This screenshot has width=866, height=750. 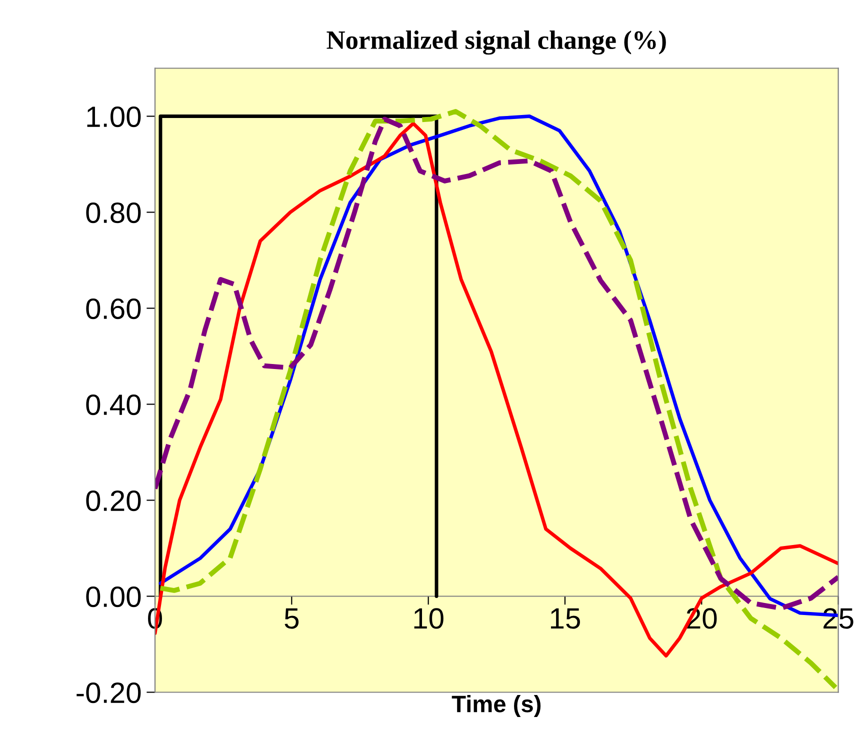 I want to click on y-tick-label: 0.80, so click(x=113, y=213).